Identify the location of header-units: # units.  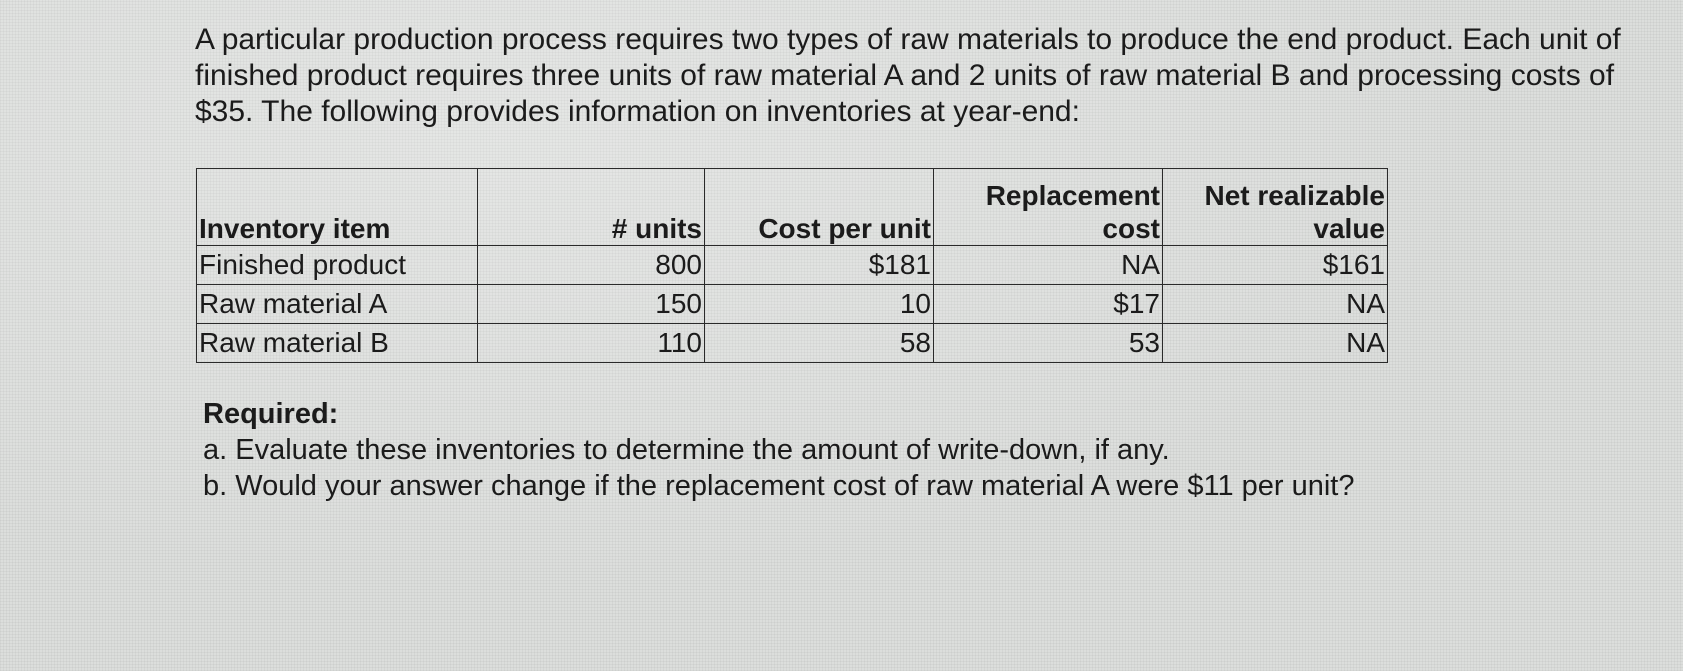
(591, 207).